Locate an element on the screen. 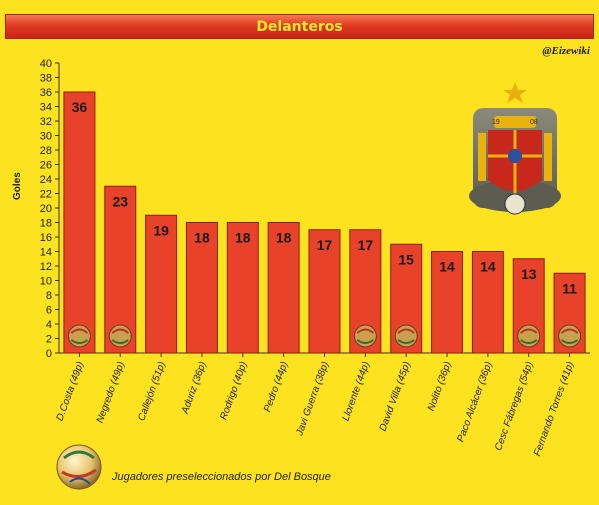  x-tick-label: Rodrigo (40p) is located at coordinates (233, 390).